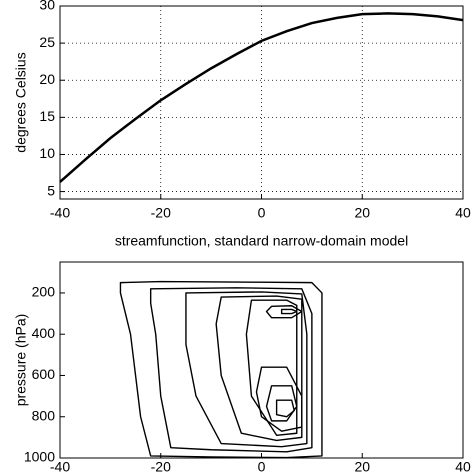 This screenshot has width=474, height=474. What do you see at coordinates (21, 102) in the screenshot?
I see `y-axis-label: degrees Celsius` at bounding box center [21, 102].